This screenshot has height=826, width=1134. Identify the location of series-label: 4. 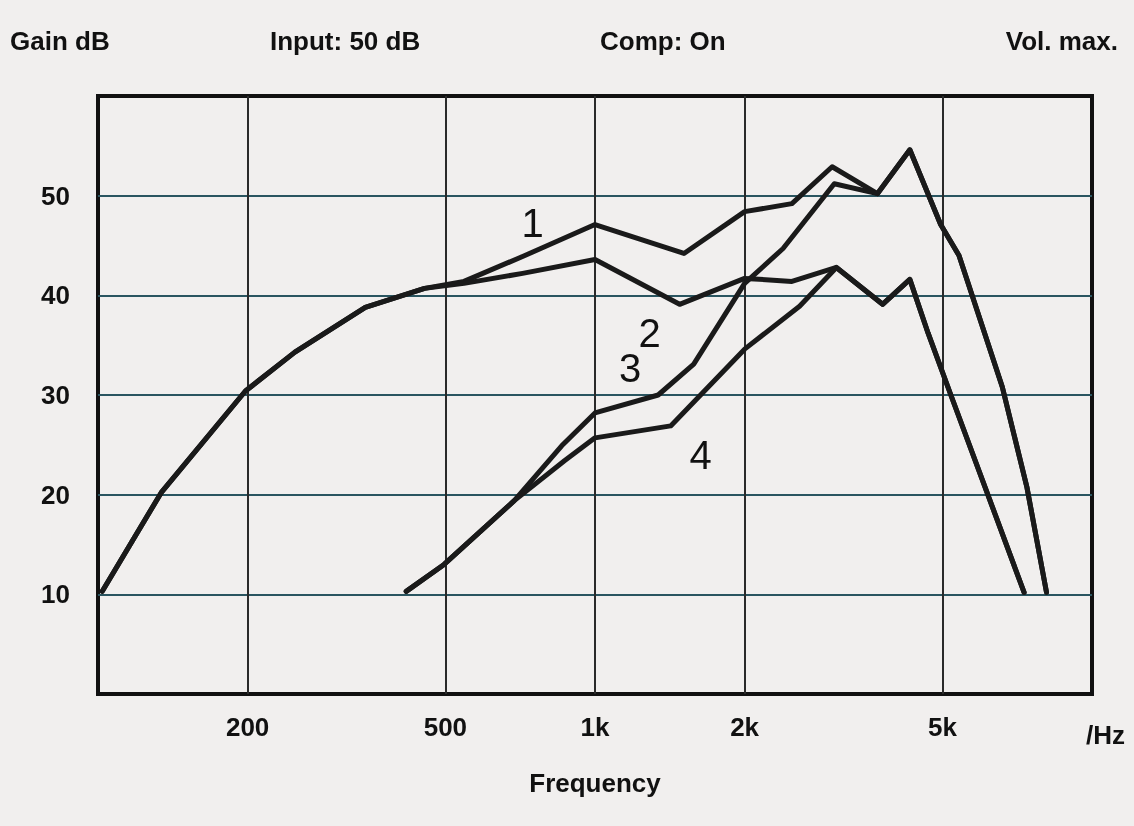
(700, 454).